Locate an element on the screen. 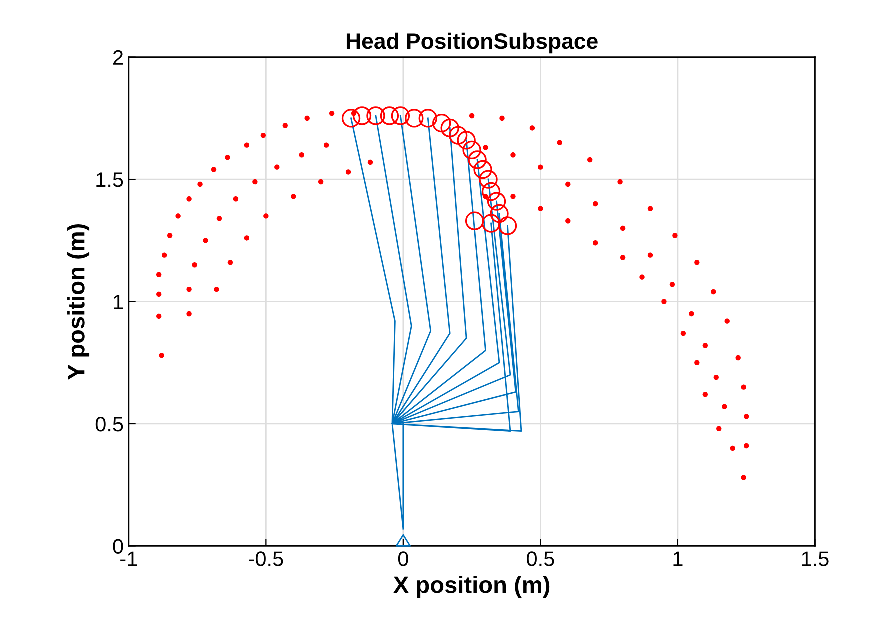 This screenshot has height=630, width=889. x-axis-title: X position (m) is located at coordinates (472, 587).